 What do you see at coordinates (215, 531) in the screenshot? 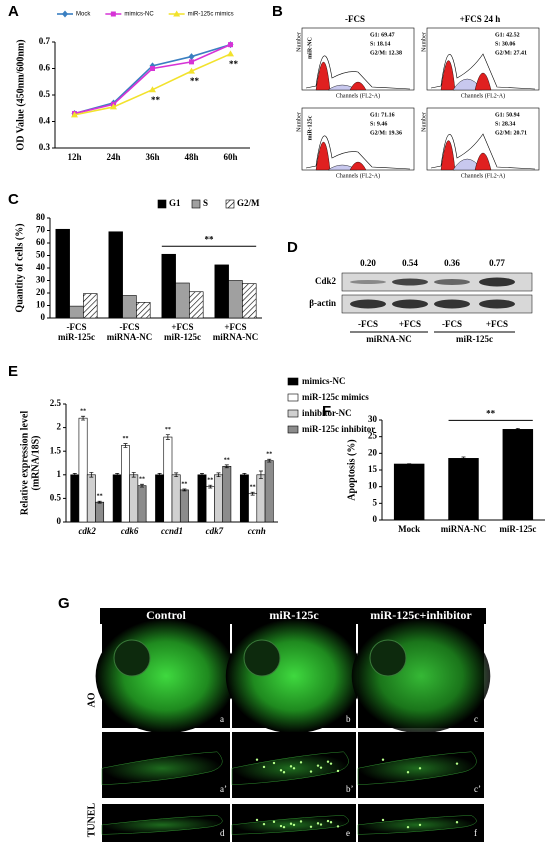
I see `x-tick-label: cdk7` at bounding box center [215, 531].